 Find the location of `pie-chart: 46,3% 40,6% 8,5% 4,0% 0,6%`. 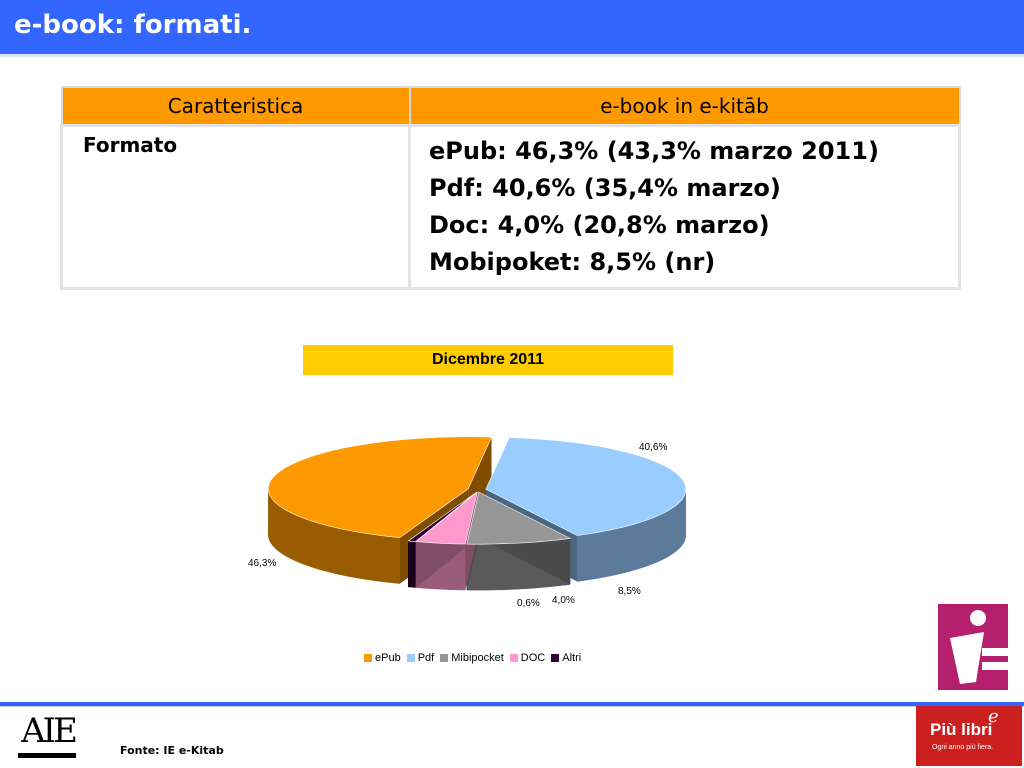

pie-chart: 46,3% 40,6% 8,5% 4,0% 0,6% is located at coordinates (467, 522).